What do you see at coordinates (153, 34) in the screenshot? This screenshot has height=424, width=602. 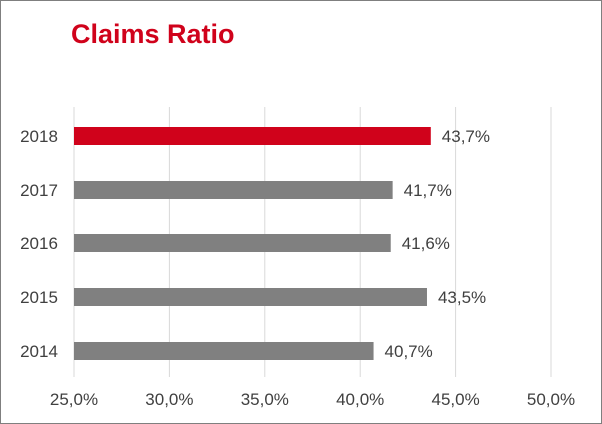 I see `chart-title: Claims Ratio` at bounding box center [153, 34].